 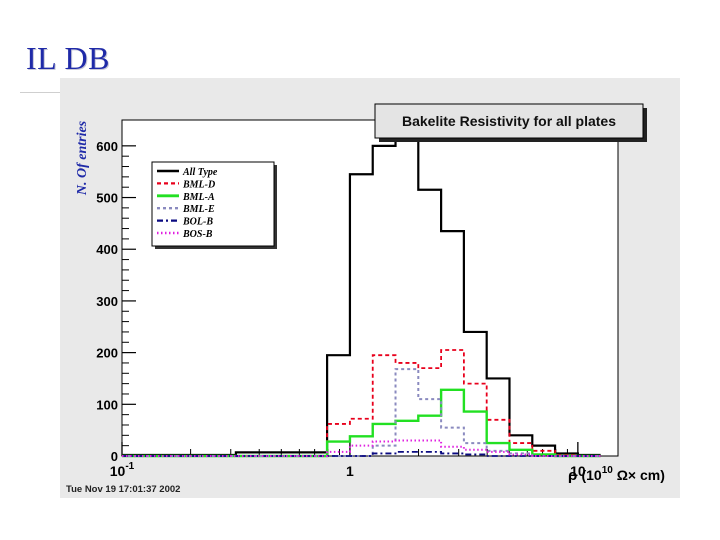 I want to click on y-tick-label: 300, so click(x=107, y=301).